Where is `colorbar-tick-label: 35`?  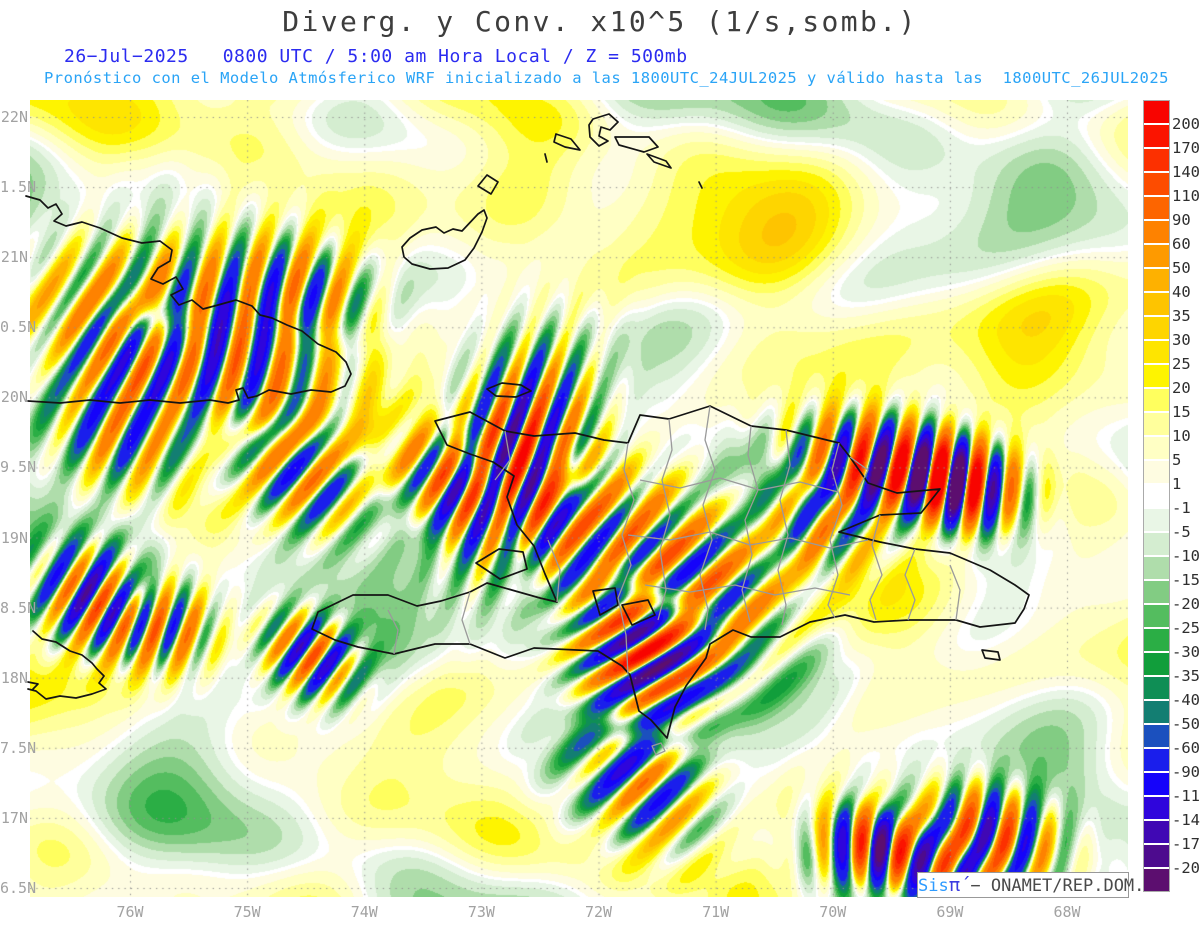 colorbar-tick-label: 35 is located at coordinates (1181, 316).